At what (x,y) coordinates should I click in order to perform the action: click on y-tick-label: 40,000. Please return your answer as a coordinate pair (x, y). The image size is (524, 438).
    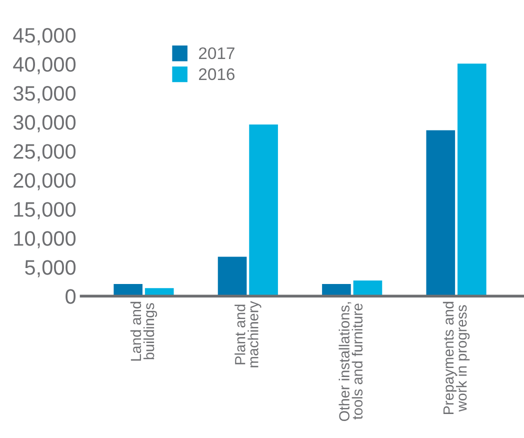
    Looking at the image, I should click on (44, 65).